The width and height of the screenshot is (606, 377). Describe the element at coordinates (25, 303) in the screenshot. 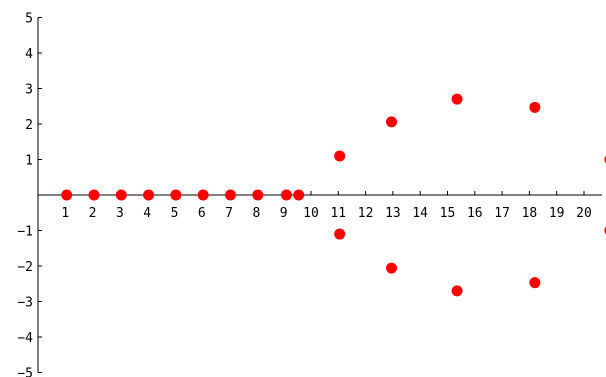

I see `y-tick-label: −3` at that location.